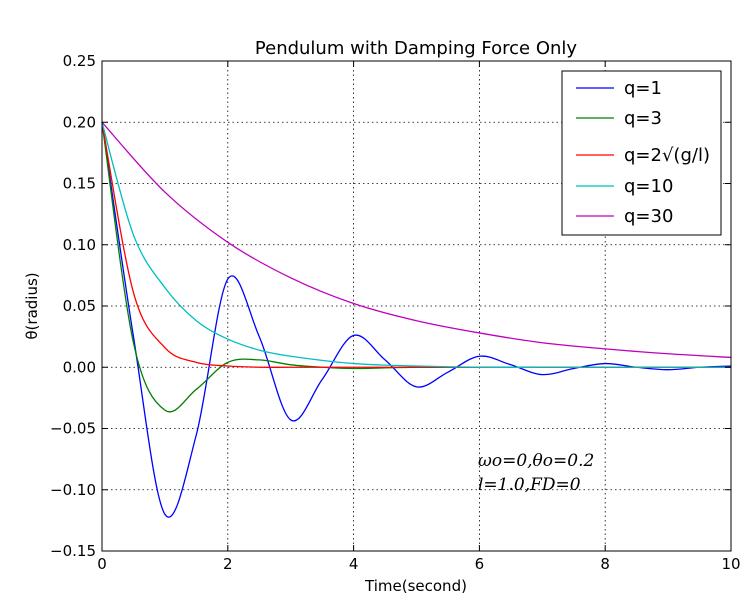 The width and height of the screenshot is (754, 614). I want to click on x-tick-label: 4, so click(354, 564).